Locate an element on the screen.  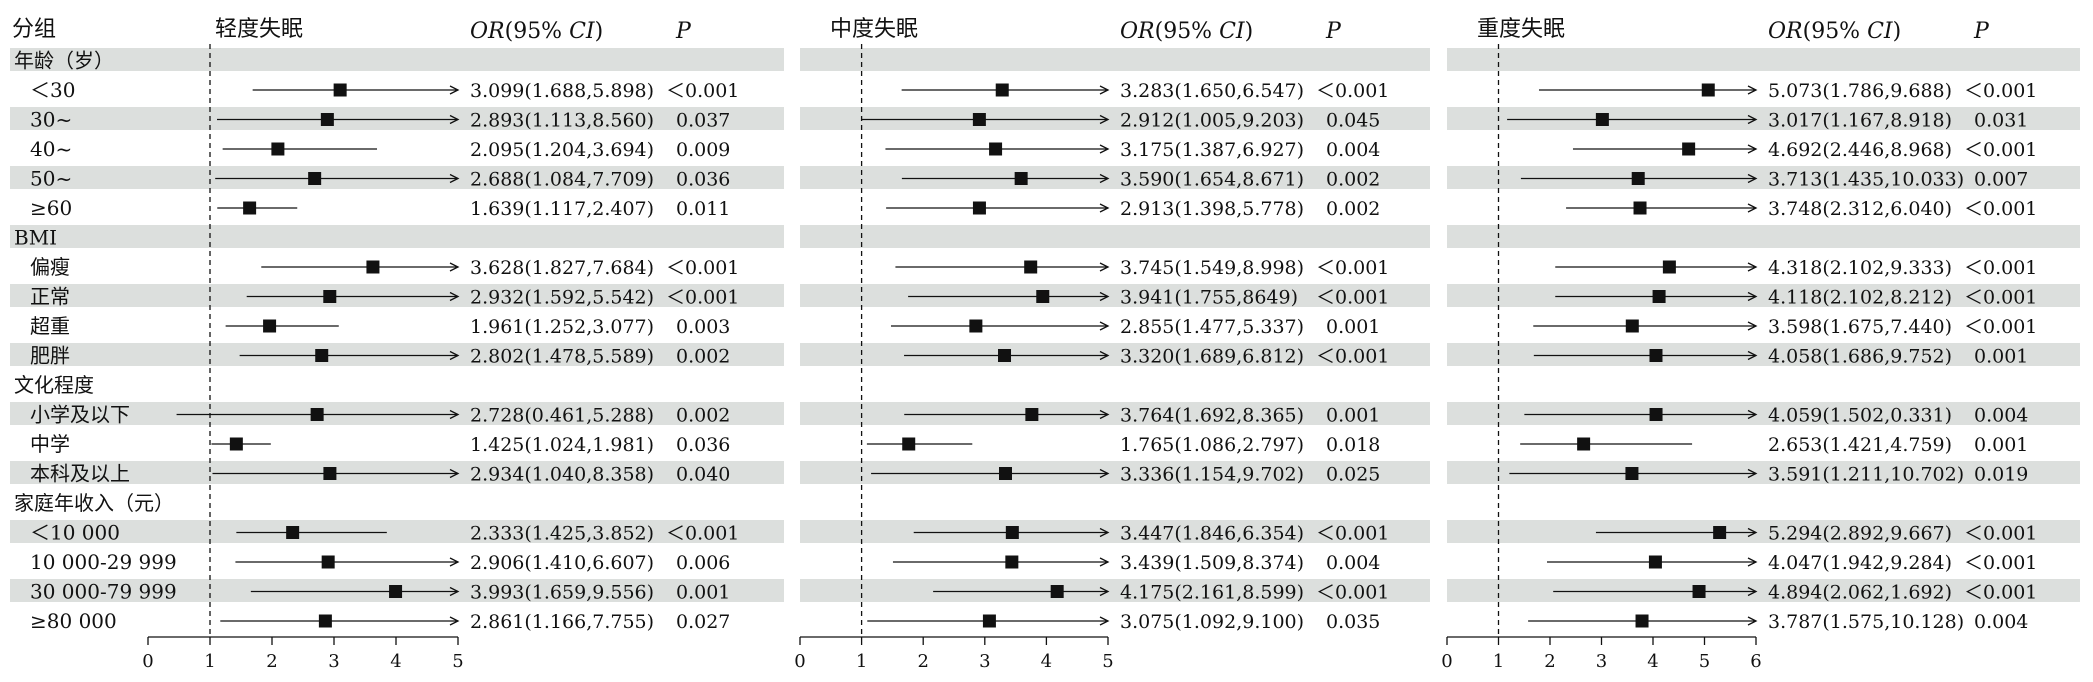
or-ci-value: 1.425(1.024,1.981) is located at coordinates (562, 445).